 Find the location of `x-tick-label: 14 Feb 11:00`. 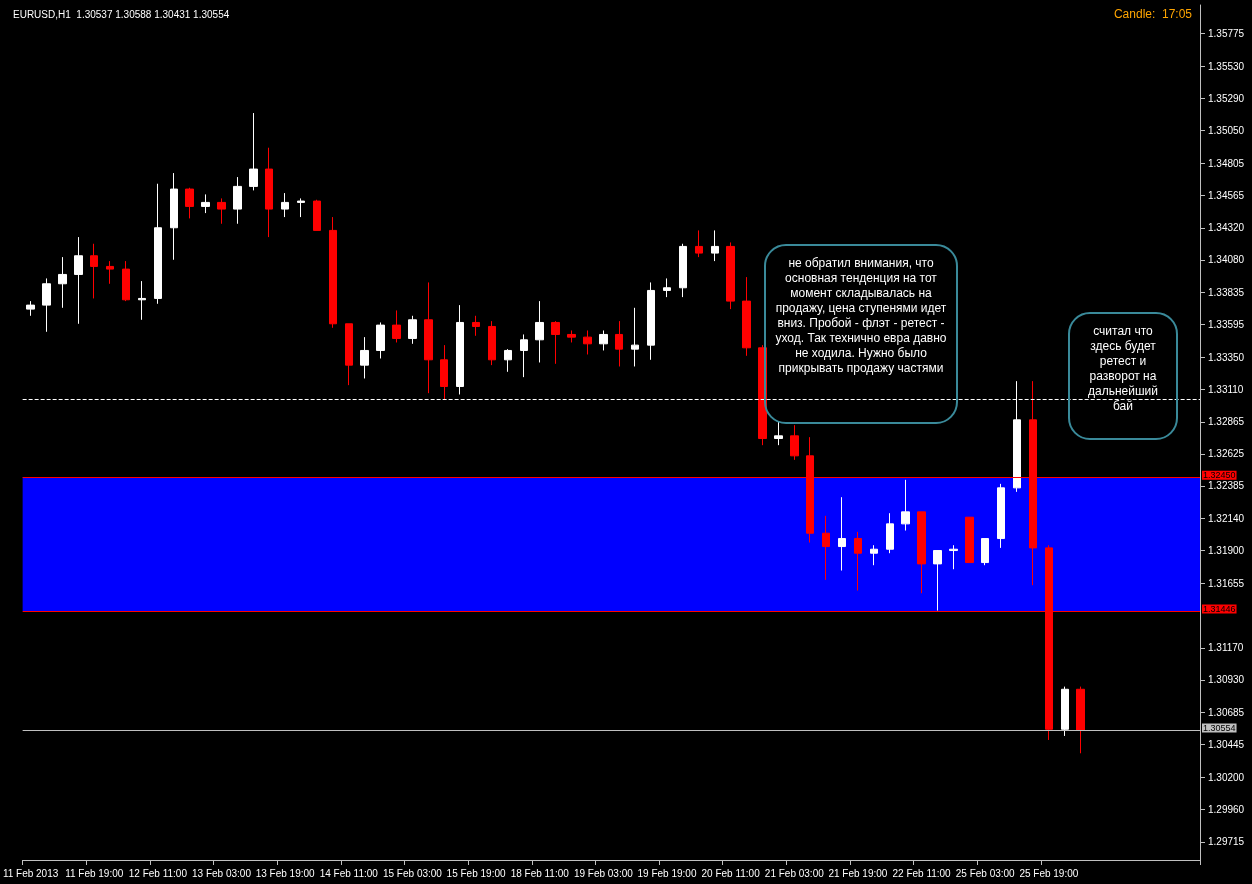

x-tick-label: 14 Feb 11:00 is located at coordinates (349, 873).